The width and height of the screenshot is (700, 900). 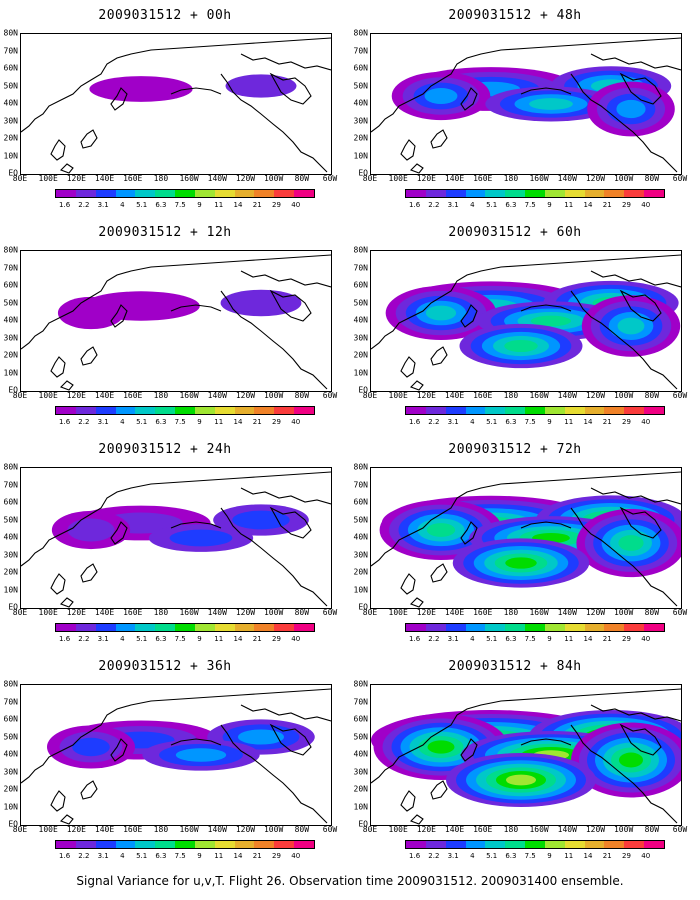 What do you see at coordinates (10, 519) in the screenshot?
I see `latitude-tick-label: 50N` at bounding box center [10, 519].